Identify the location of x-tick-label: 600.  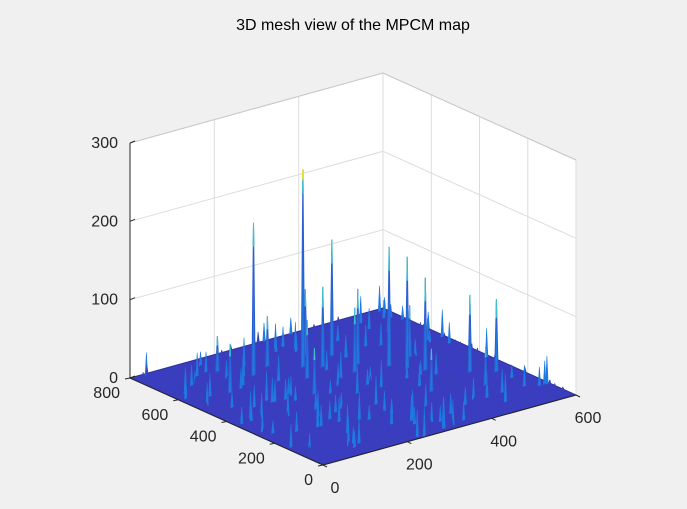
(588, 418).